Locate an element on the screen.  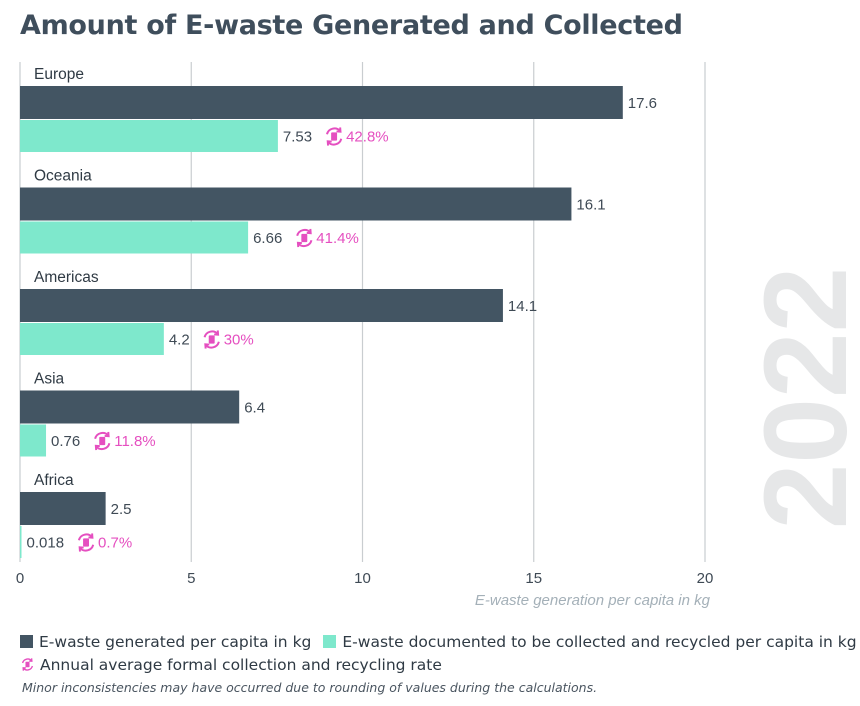
legend-label-generated: E-waste generated per capita in kg is located at coordinates (175, 641).